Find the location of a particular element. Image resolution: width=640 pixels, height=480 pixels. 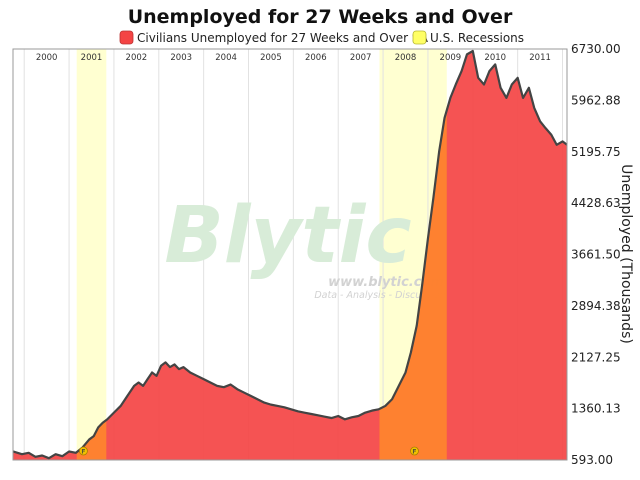

year-label-2003: 2003 is located at coordinates (181, 58).